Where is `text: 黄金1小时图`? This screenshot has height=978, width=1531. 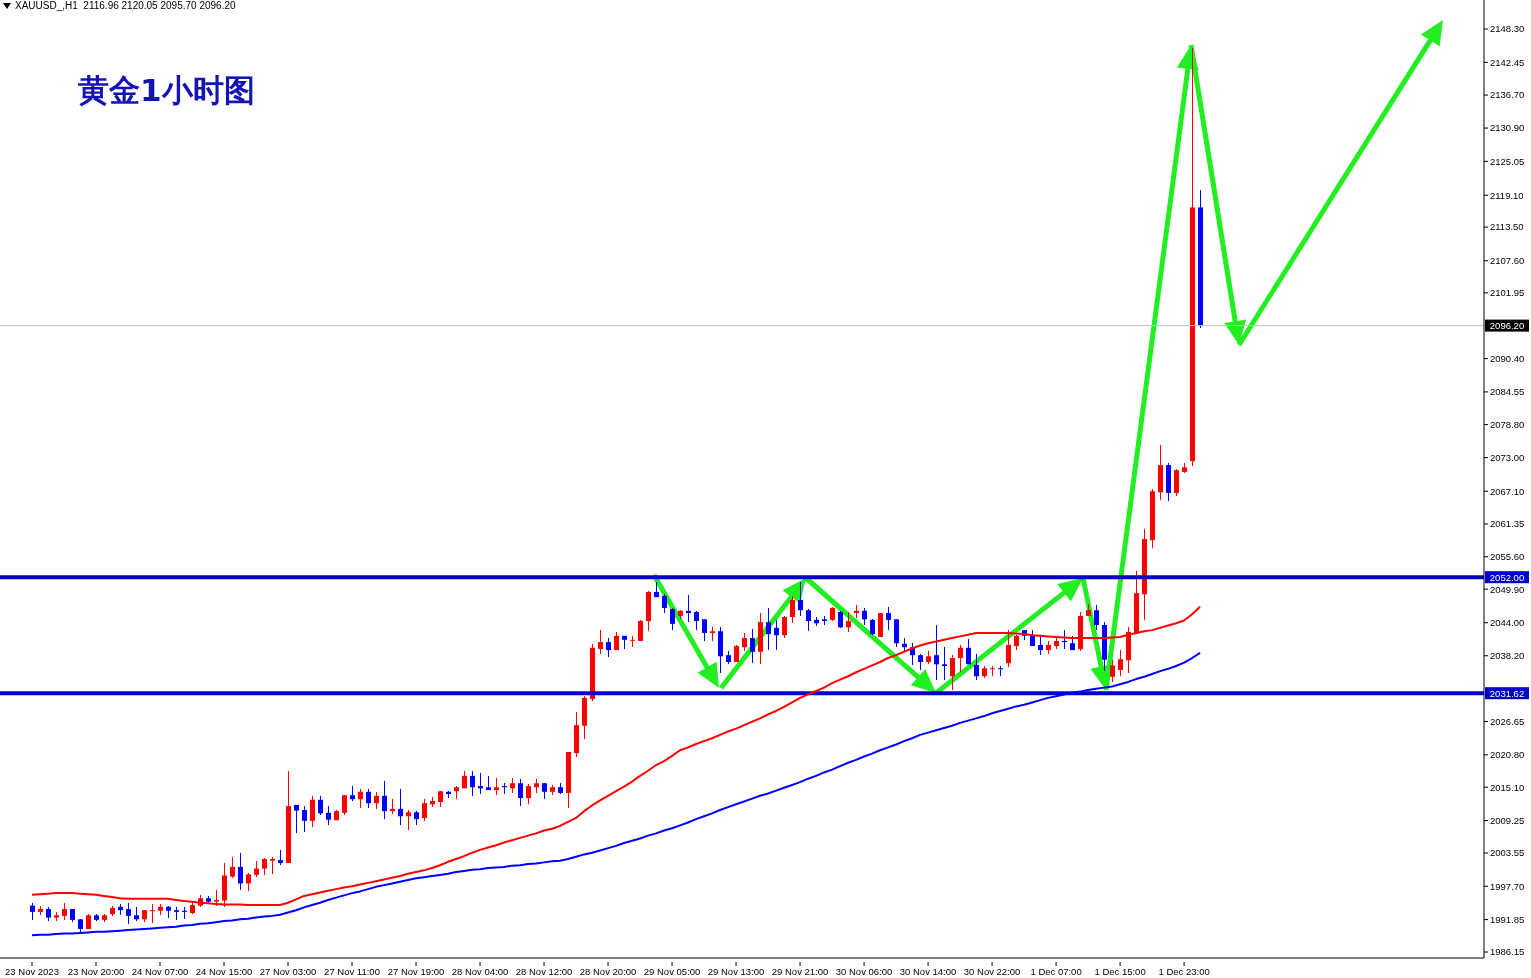 text: 黄金1小时图 is located at coordinates (166, 90).